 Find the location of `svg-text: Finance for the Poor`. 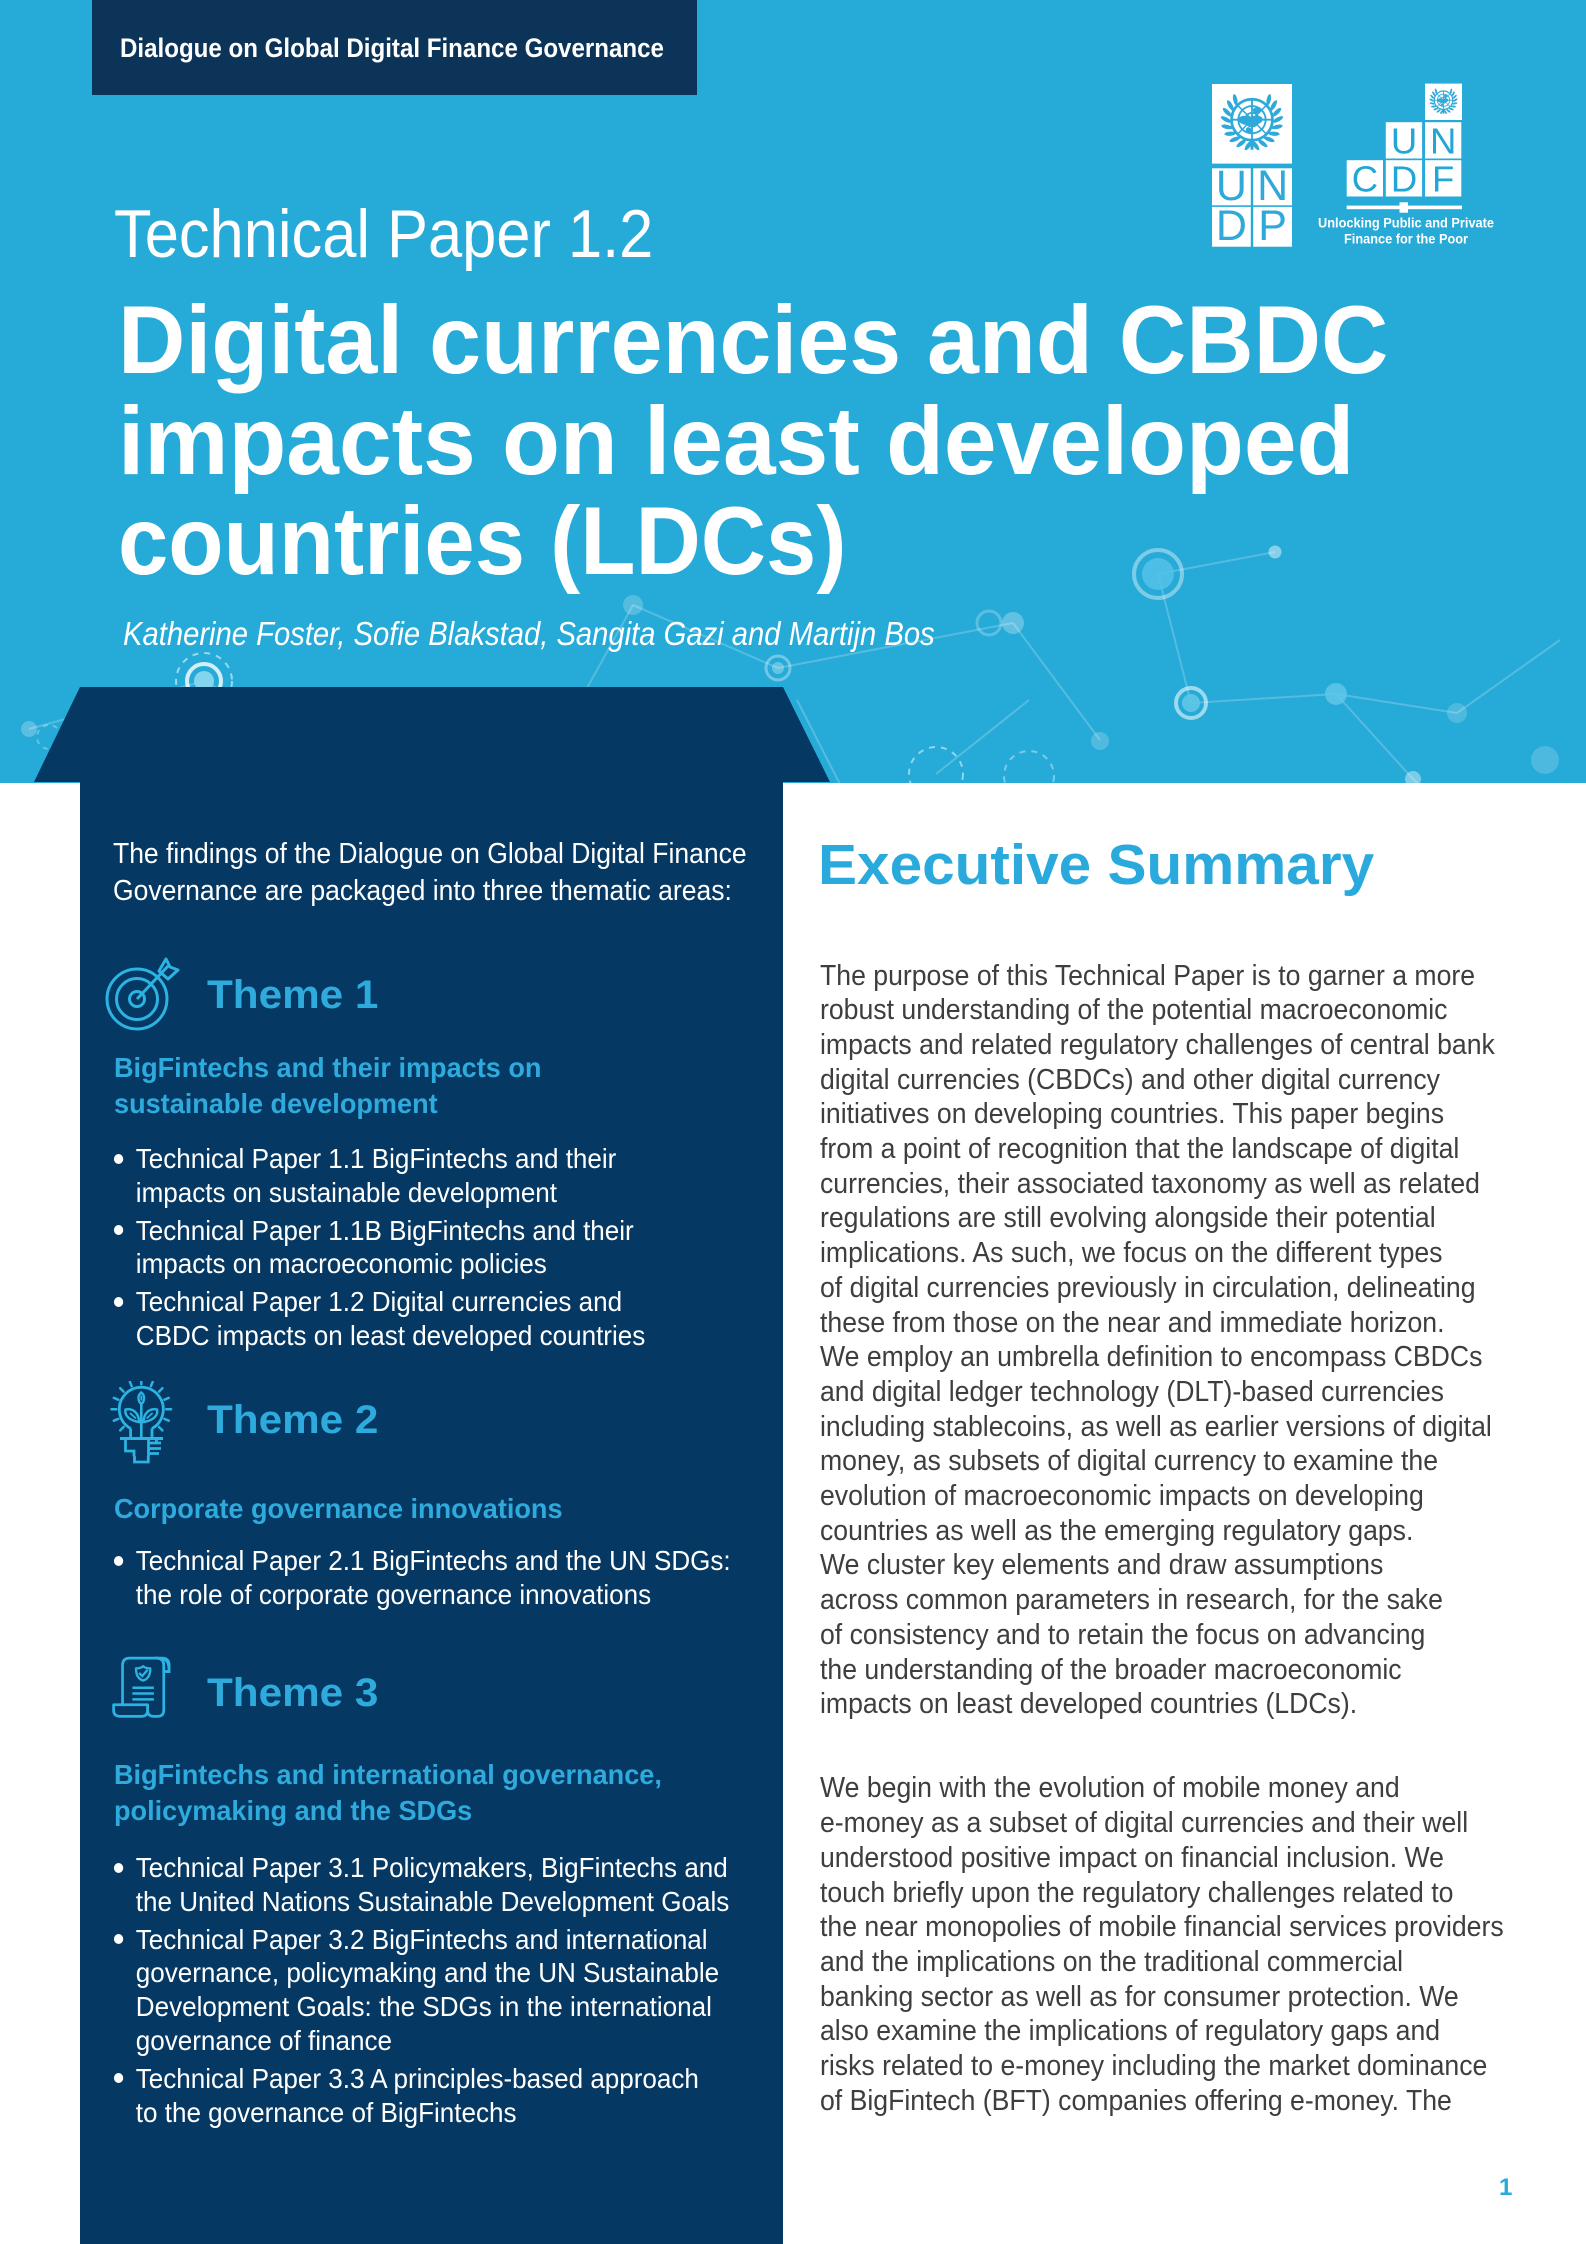

svg-text: Finance for the Poor is located at coordinates (1406, 240).